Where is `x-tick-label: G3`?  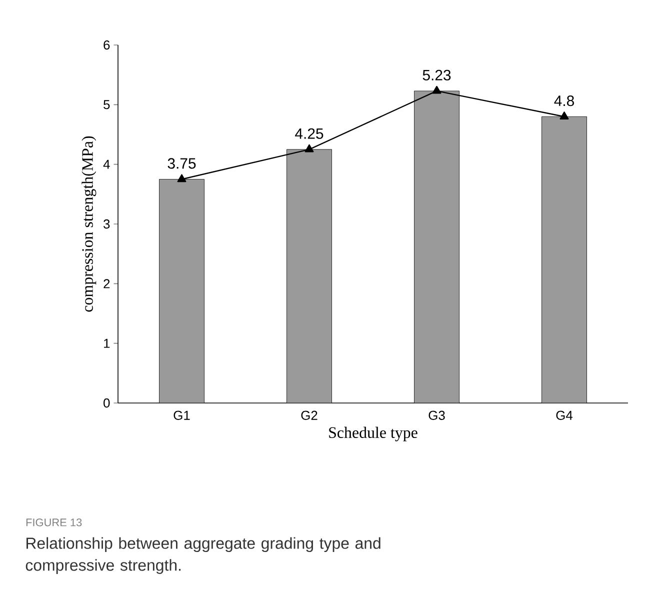 x-tick-label: G3 is located at coordinates (436, 415).